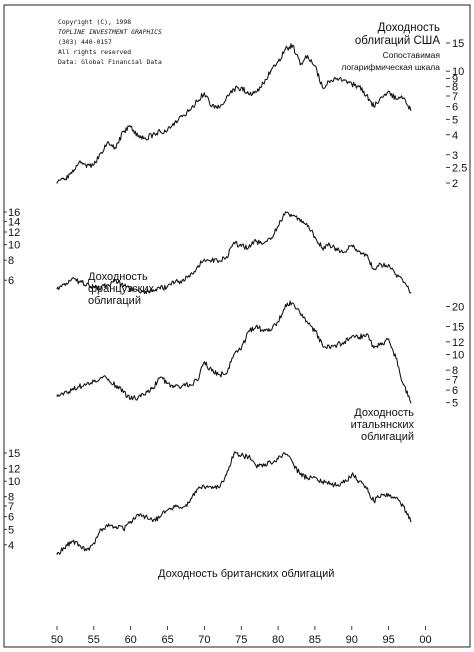 The height and width of the screenshot is (652, 474). What do you see at coordinates (278, 640) in the screenshot?
I see `x-tick-label: 80` at bounding box center [278, 640].